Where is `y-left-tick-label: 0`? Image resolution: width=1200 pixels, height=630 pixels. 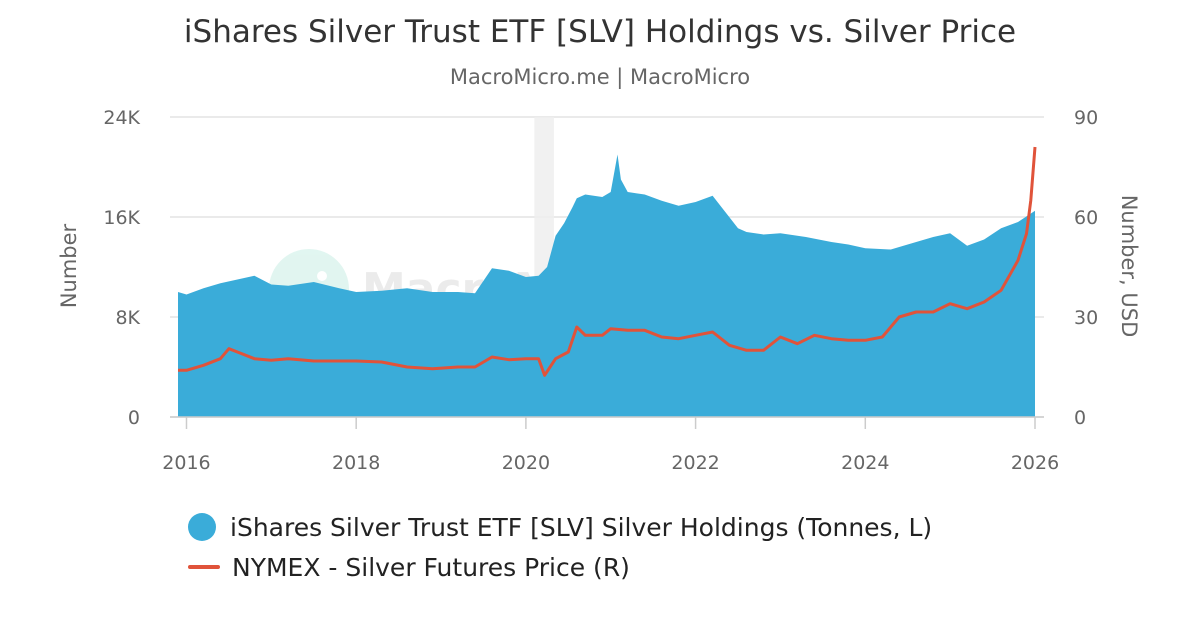 y-left-tick-label: 0 is located at coordinates (134, 418).